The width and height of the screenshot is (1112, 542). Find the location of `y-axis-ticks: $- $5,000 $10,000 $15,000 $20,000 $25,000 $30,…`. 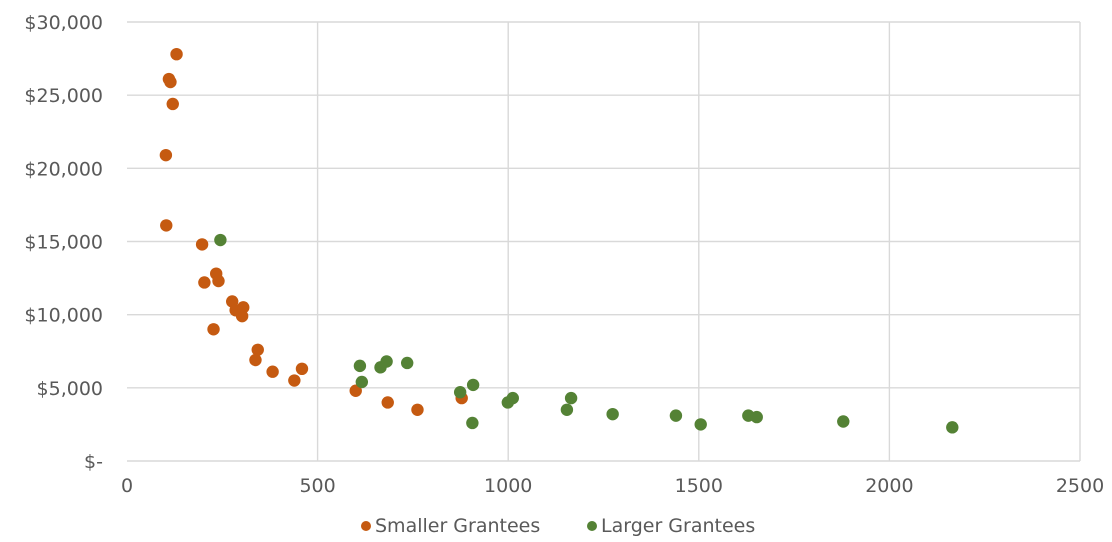

y-axis-ticks: $- $5,000 $10,000 $15,000 $20,000 $25,000 $30,… is located at coordinates (63, 242).